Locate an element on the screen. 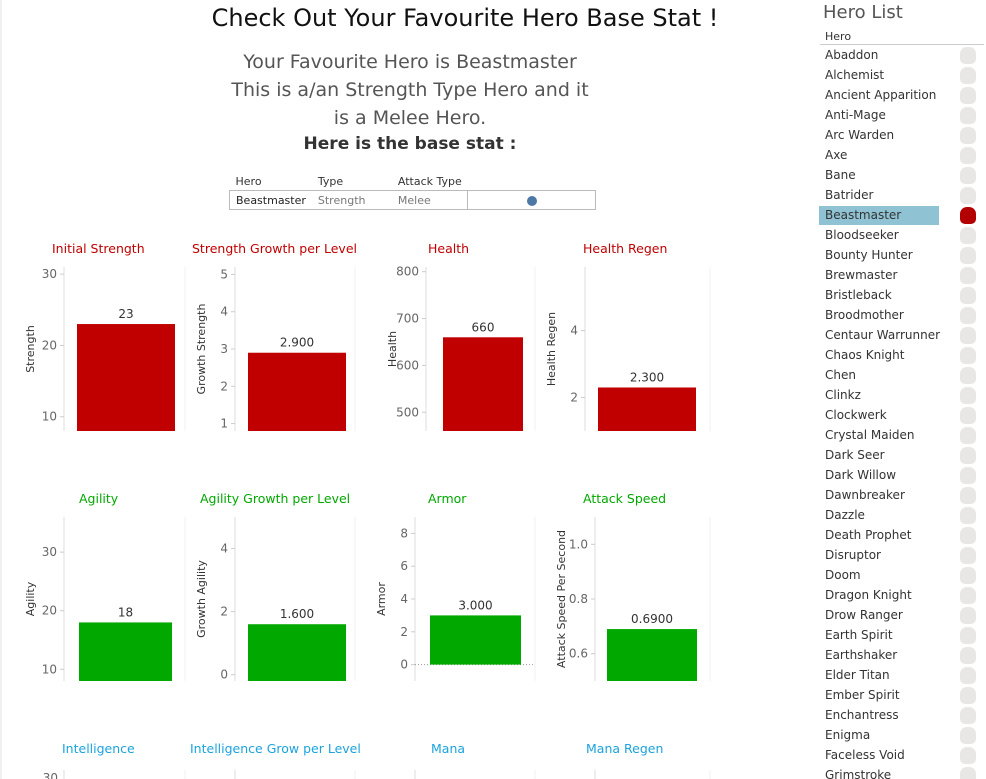  hero-name: Enigma is located at coordinates (848, 735).